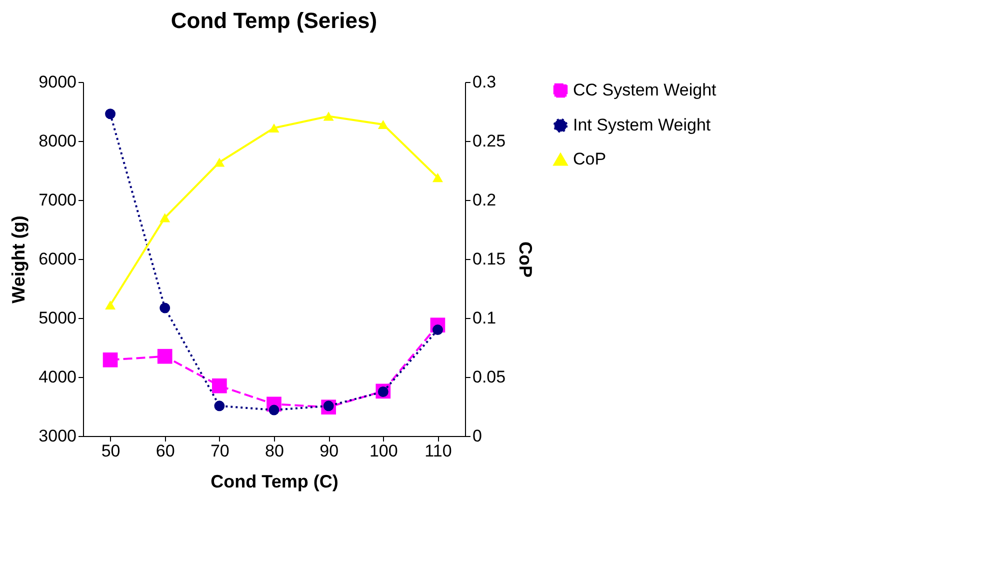  I want to click on x-tick-label: 70, so click(220, 451).